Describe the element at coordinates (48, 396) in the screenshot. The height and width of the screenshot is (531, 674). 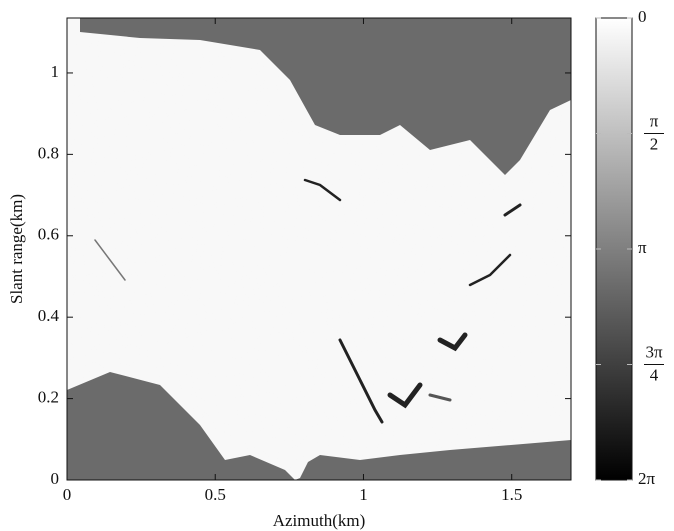
I see `y-tick-label: 0.2` at that location.